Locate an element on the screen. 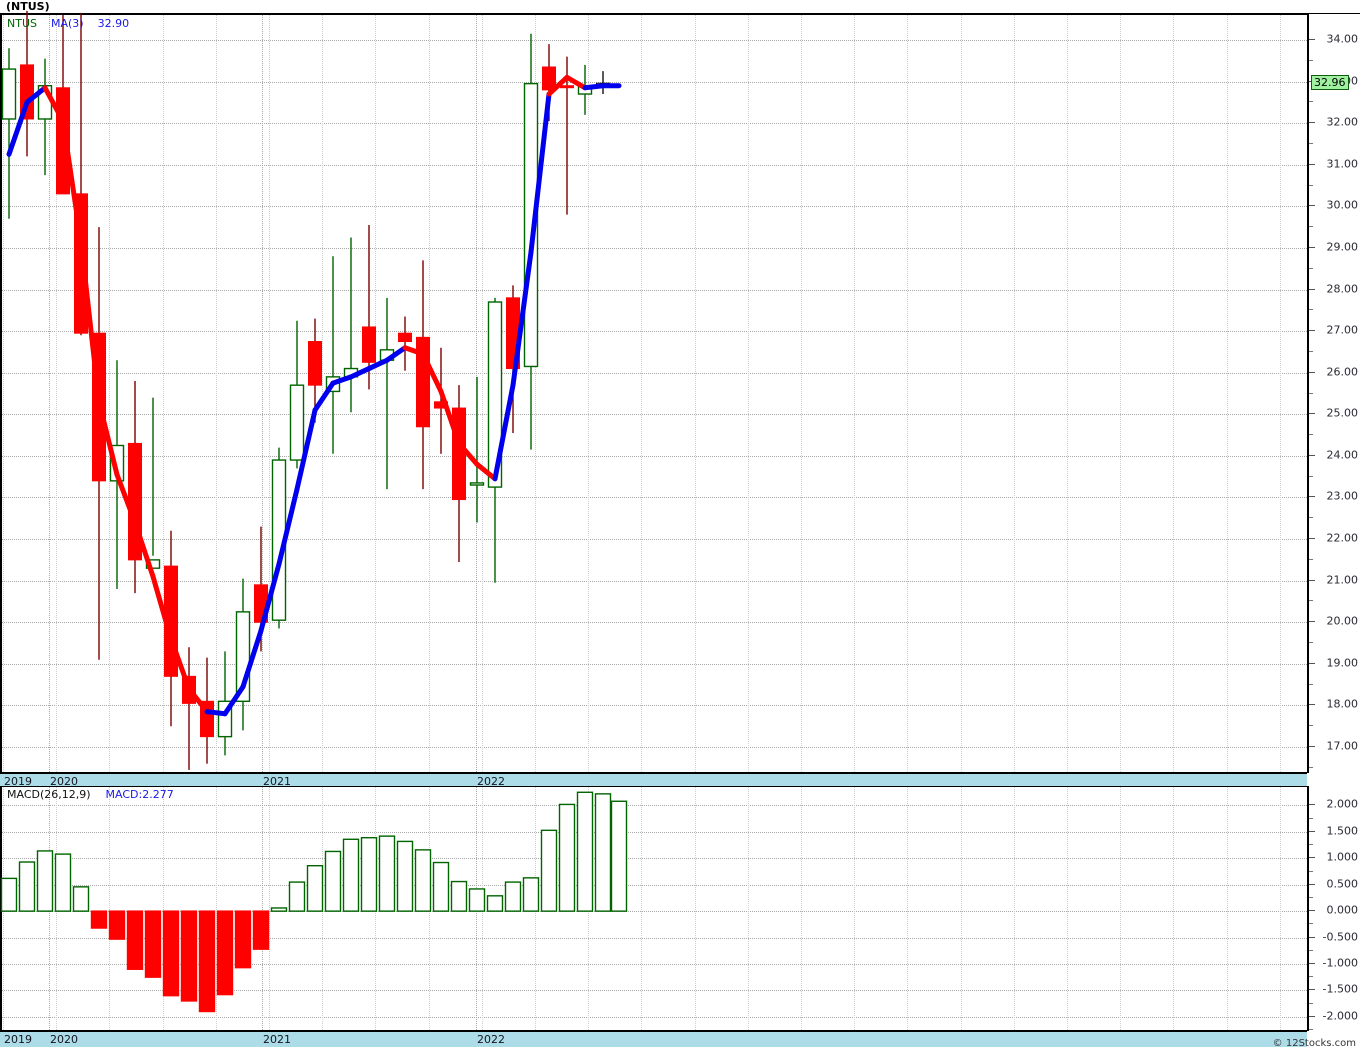 The width and height of the screenshot is (1360, 1056). legend-ma-value: 32.90 is located at coordinates (113, 23).